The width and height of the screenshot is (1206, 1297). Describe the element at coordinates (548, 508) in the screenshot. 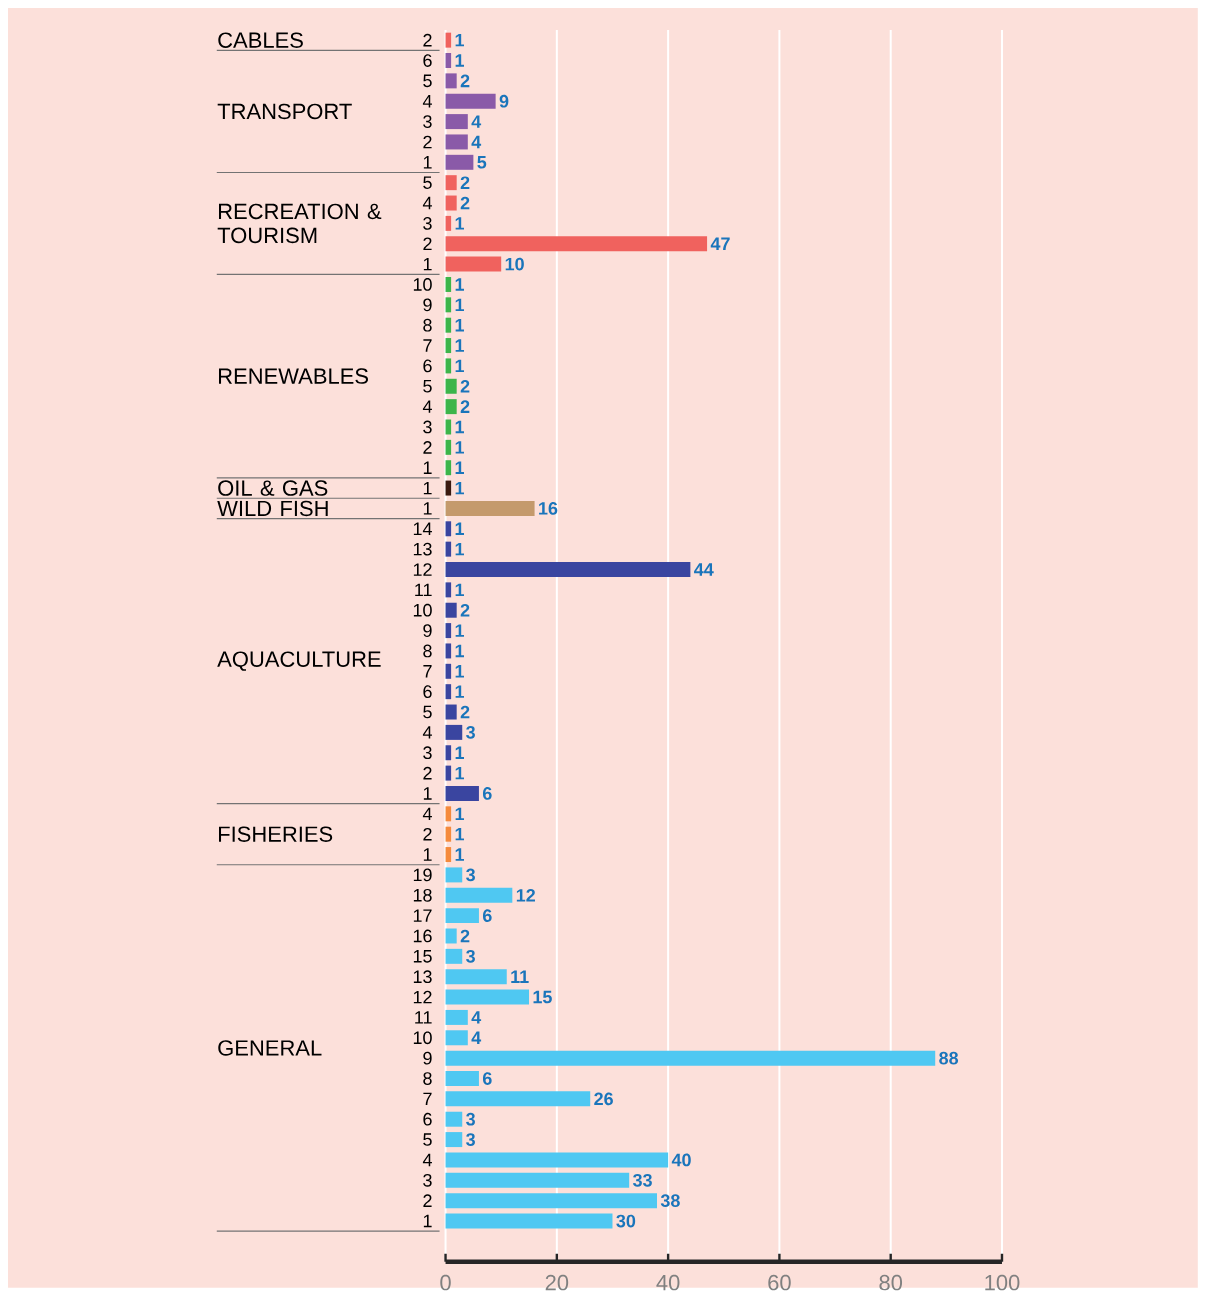

I see `data-label: 16` at that location.